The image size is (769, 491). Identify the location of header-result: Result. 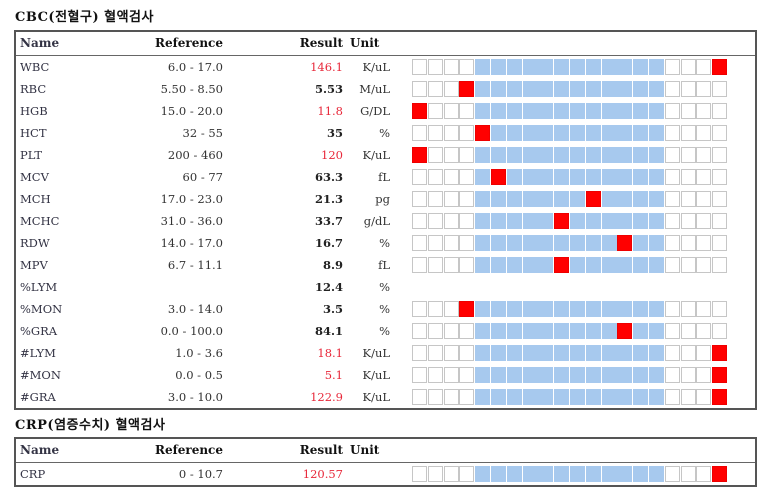
(321, 43).